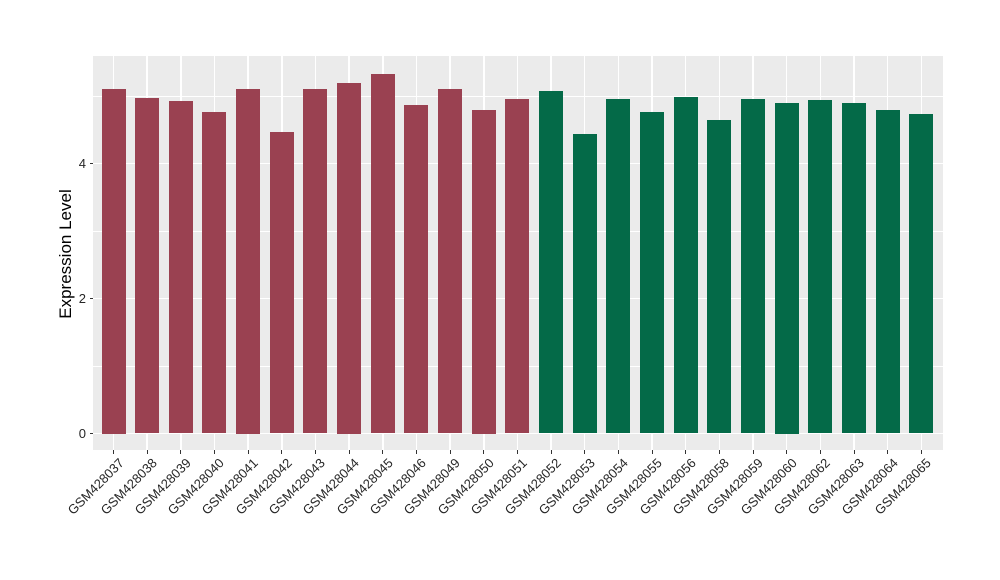 The image size is (1000, 580). I want to click on bar-GSM428063, so click(854, 268).